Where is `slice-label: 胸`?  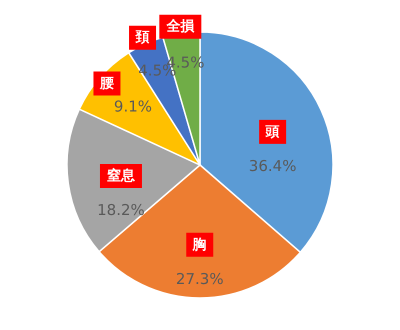 slice-label: 胸 is located at coordinates (199, 244).